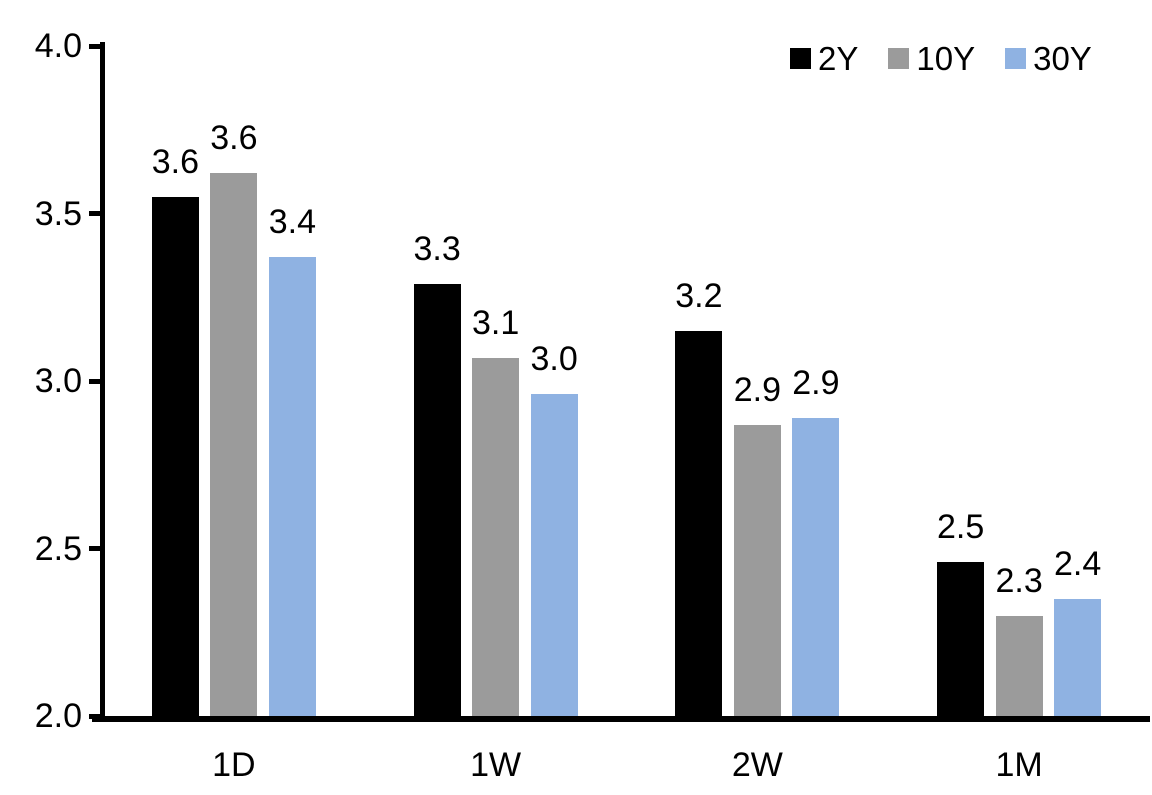  I want to click on legend: 2Y 10Y 30Y, so click(941, 58).